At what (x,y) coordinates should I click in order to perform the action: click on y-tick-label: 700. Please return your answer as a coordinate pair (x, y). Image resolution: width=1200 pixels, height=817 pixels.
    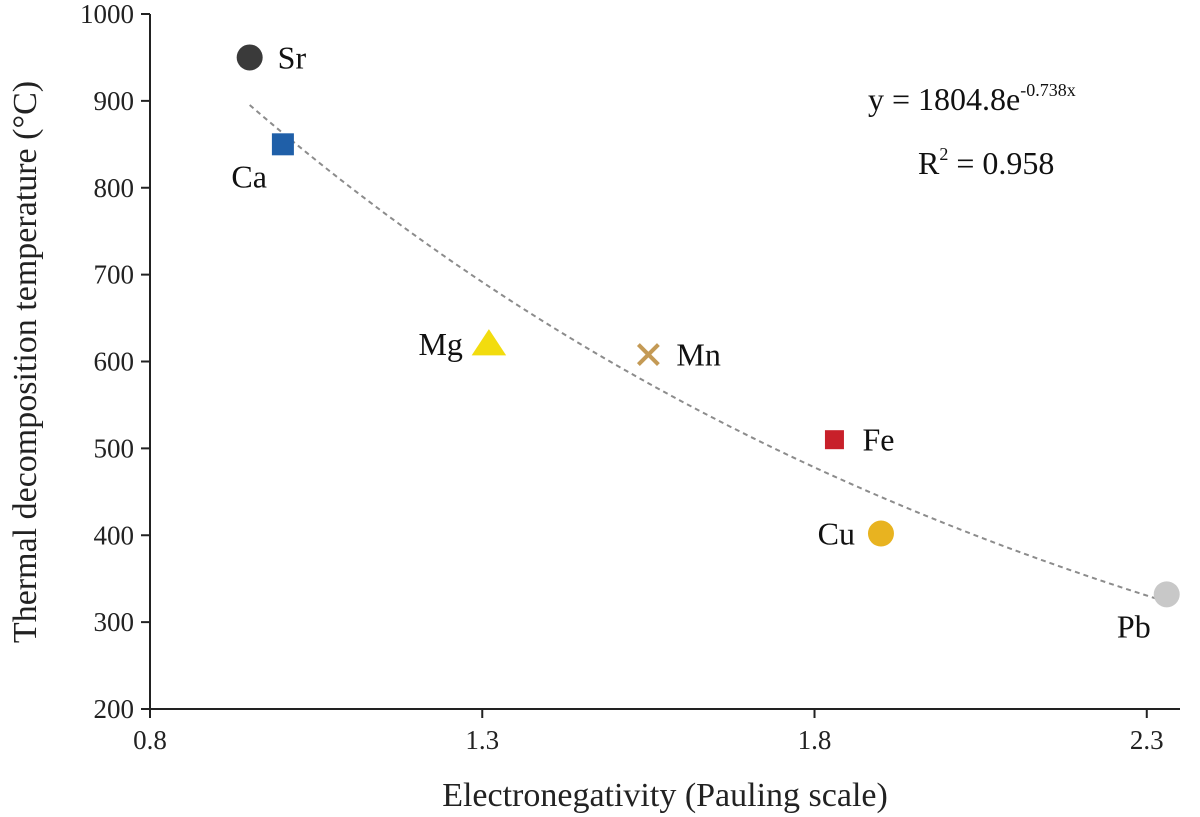
    Looking at the image, I should click on (114, 275).